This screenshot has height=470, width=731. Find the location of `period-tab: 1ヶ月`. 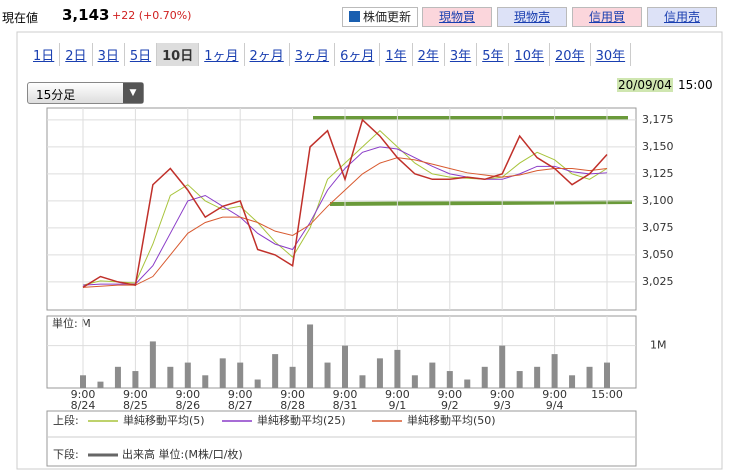

period-tab: 1ヶ月 is located at coordinates (222, 54).